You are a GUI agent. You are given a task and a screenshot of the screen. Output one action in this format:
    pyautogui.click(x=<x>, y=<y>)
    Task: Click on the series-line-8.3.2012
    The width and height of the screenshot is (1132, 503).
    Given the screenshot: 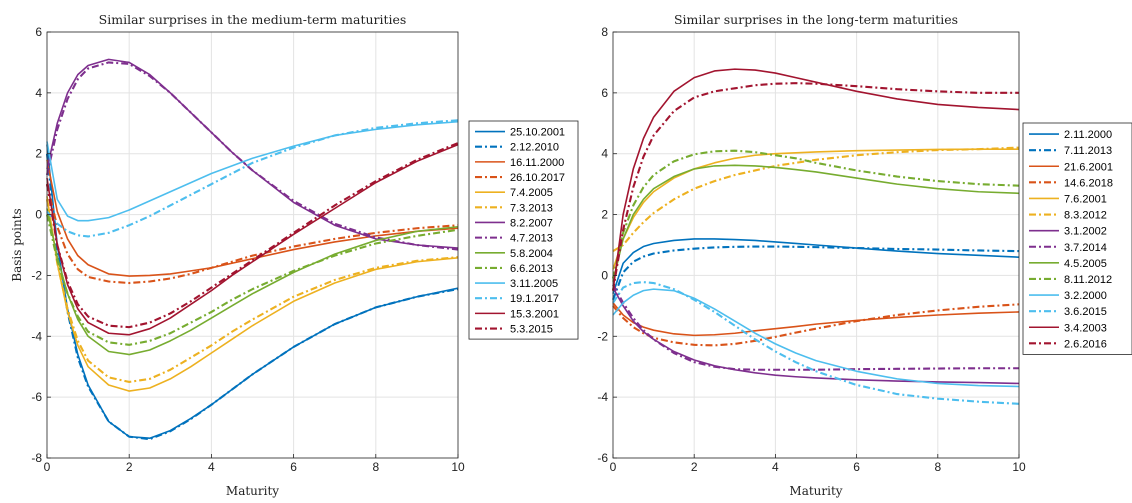 What is the action you would take?
    pyautogui.click(x=816, y=199)
    